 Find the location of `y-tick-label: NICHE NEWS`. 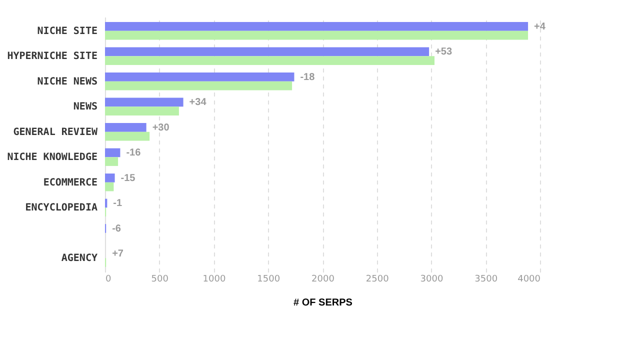

y-tick-label: NICHE NEWS is located at coordinates (67, 82).